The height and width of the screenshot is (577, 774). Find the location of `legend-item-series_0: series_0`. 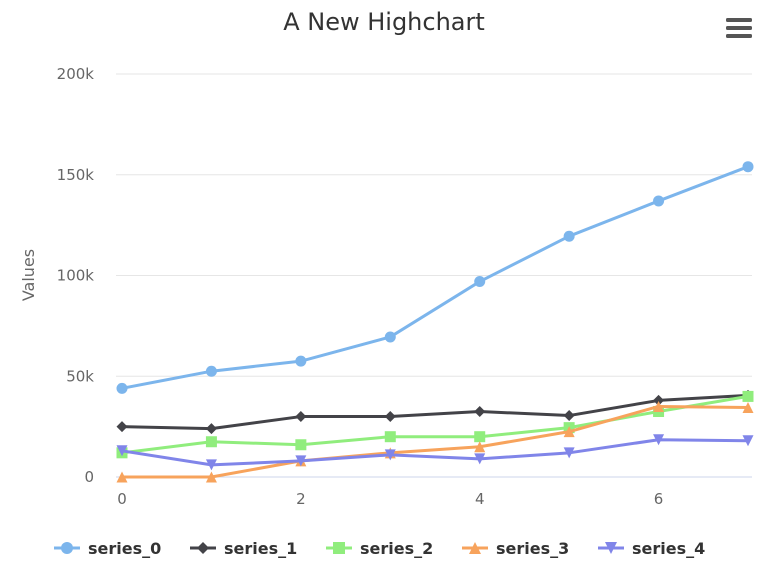

legend-item-series_0: series_0 is located at coordinates (107, 548).